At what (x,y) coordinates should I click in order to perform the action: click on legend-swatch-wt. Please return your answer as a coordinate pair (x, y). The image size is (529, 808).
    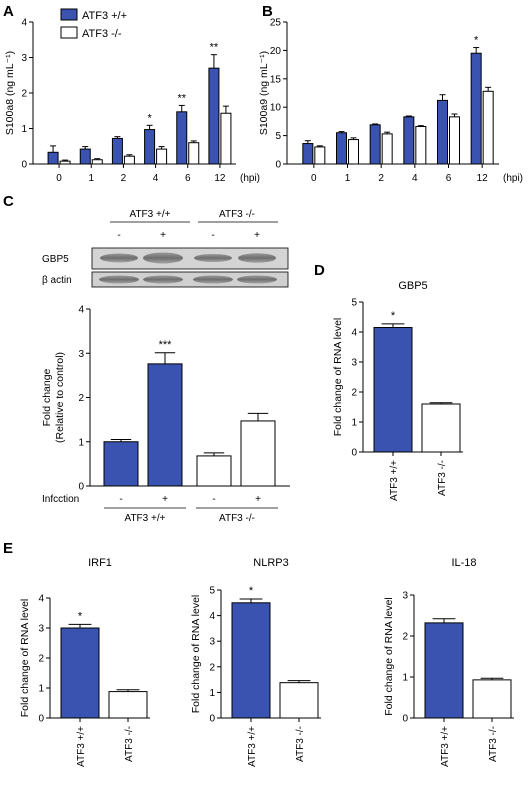
    Looking at the image, I should click on (69, 14).